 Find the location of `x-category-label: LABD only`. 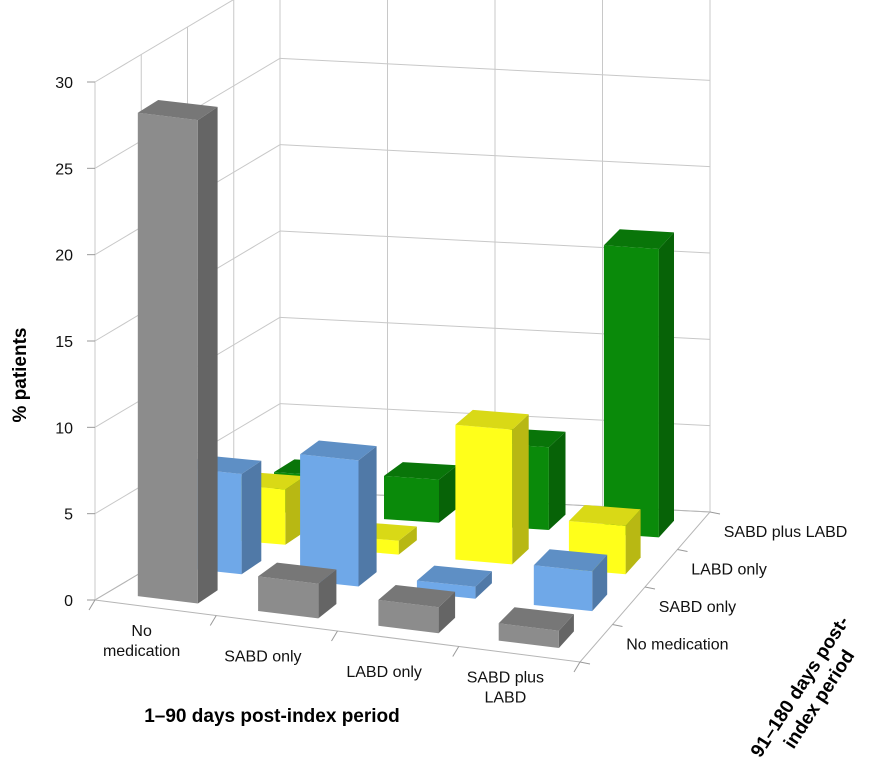

x-category-label: LABD only is located at coordinates (384, 672).